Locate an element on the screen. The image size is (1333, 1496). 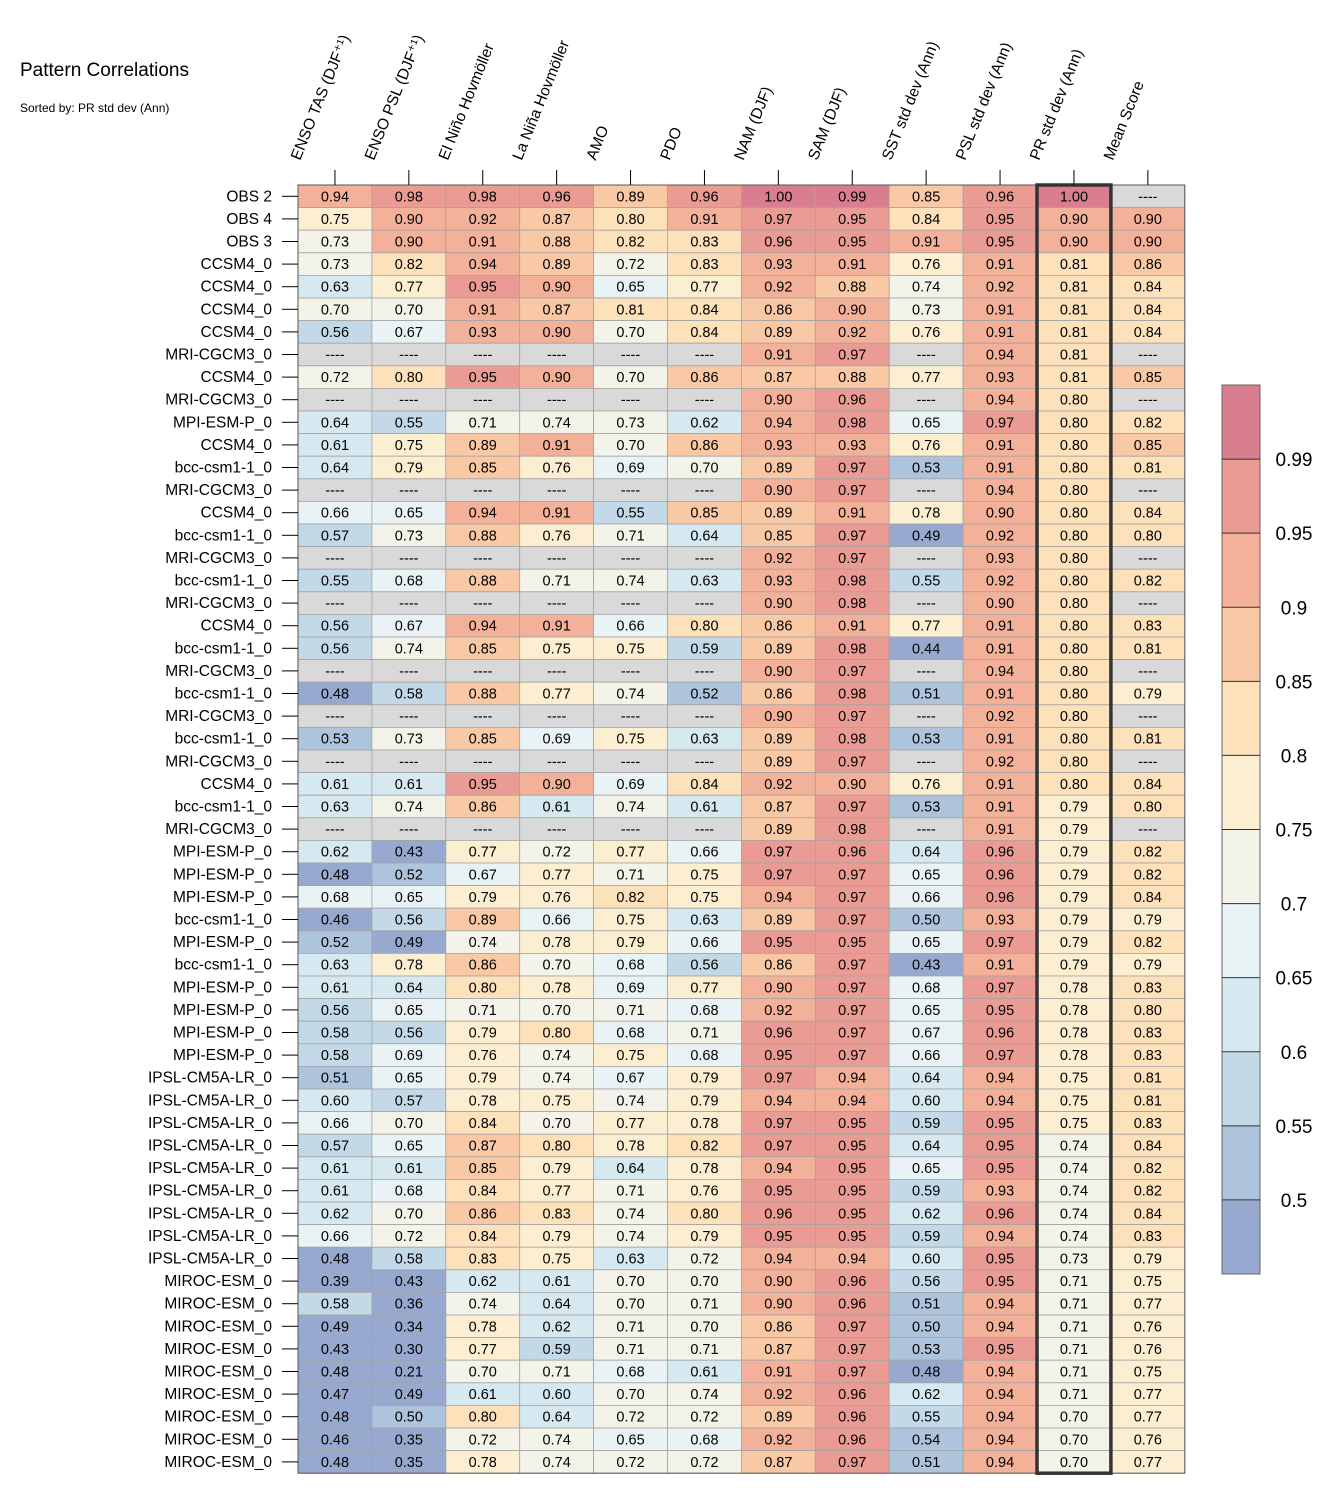
column-label: La Niña Hovmöller is located at coordinates (542, 100).